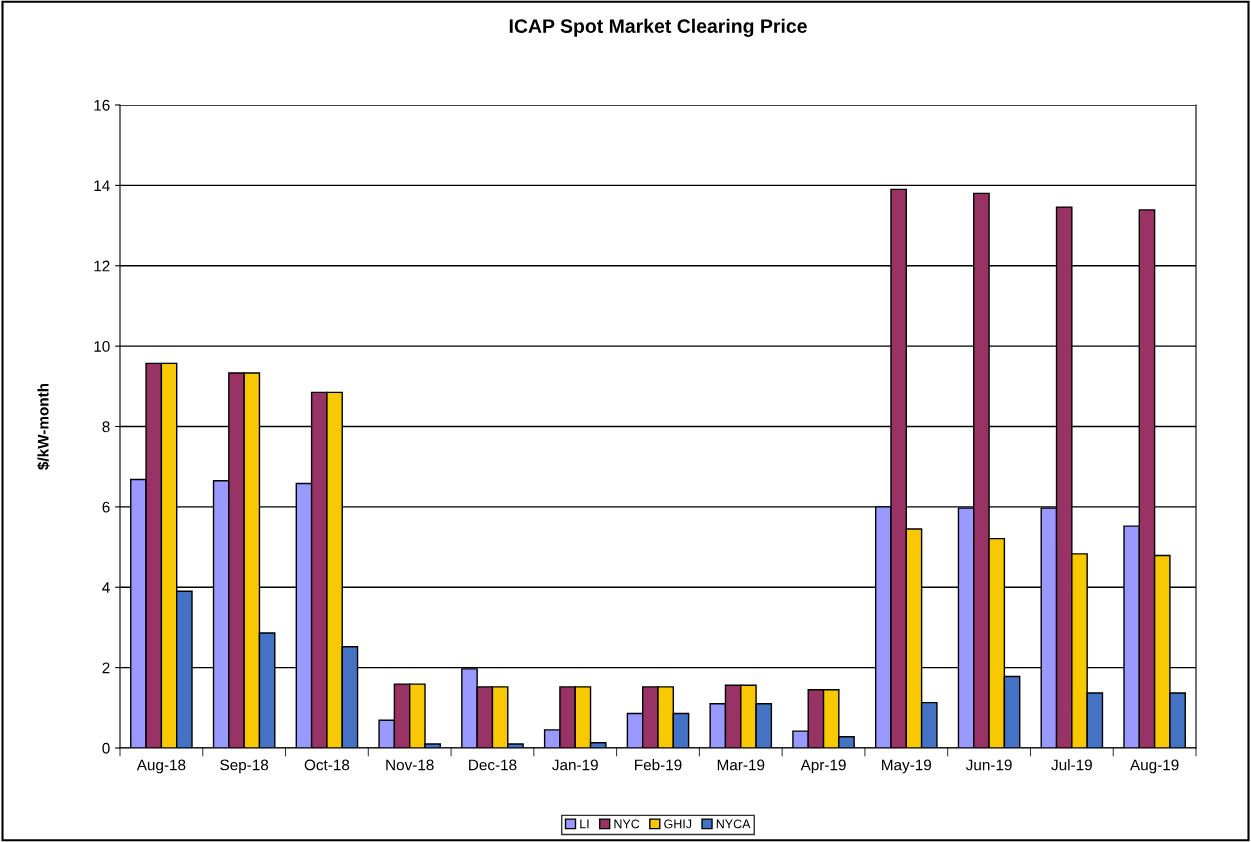  Describe the element at coordinates (823, 766) in the screenshot. I see `x-tick-label: Apr-19` at that location.